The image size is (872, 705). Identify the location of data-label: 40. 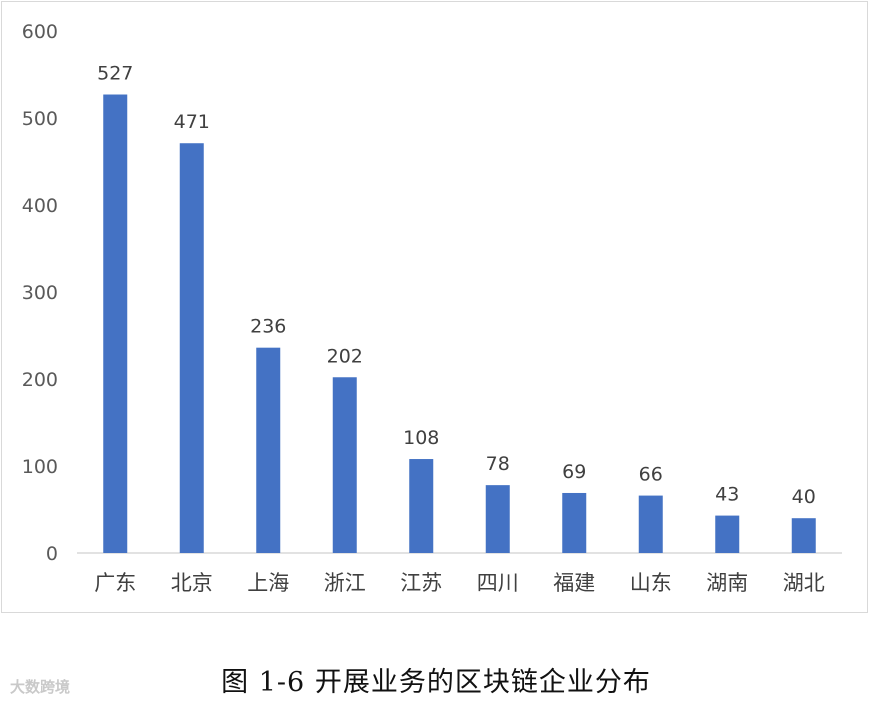
(804, 497).